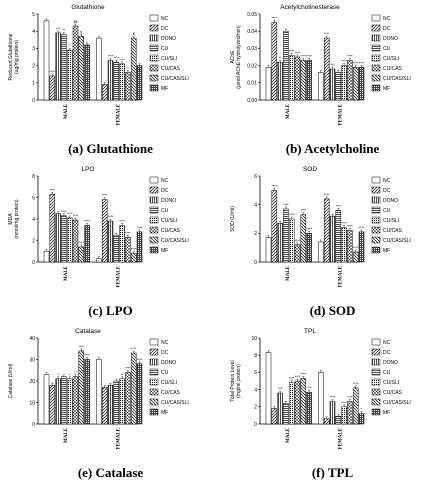 Image resolution: width=443 pixels, height=487 pixels. Describe the element at coordinates (11, 56) in the screenshot. I see `y-axis-label: Reduced Glutathione` at that location.